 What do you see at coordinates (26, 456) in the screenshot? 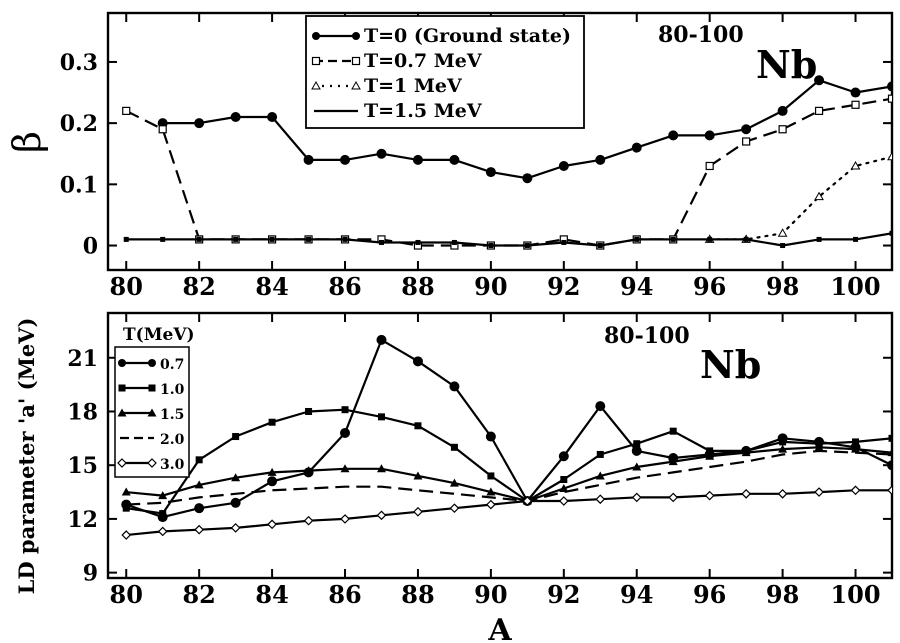
I see `y-axis-label-ld: LD parameter 'a' (MeV)` at bounding box center [26, 456].